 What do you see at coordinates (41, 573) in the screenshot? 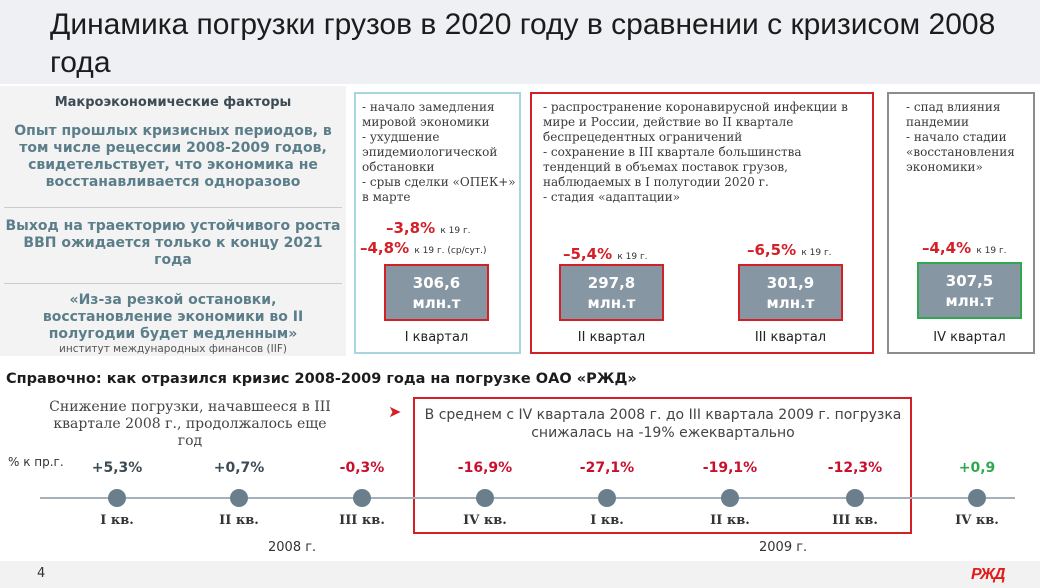
I see `page-number: 4` at bounding box center [41, 573].